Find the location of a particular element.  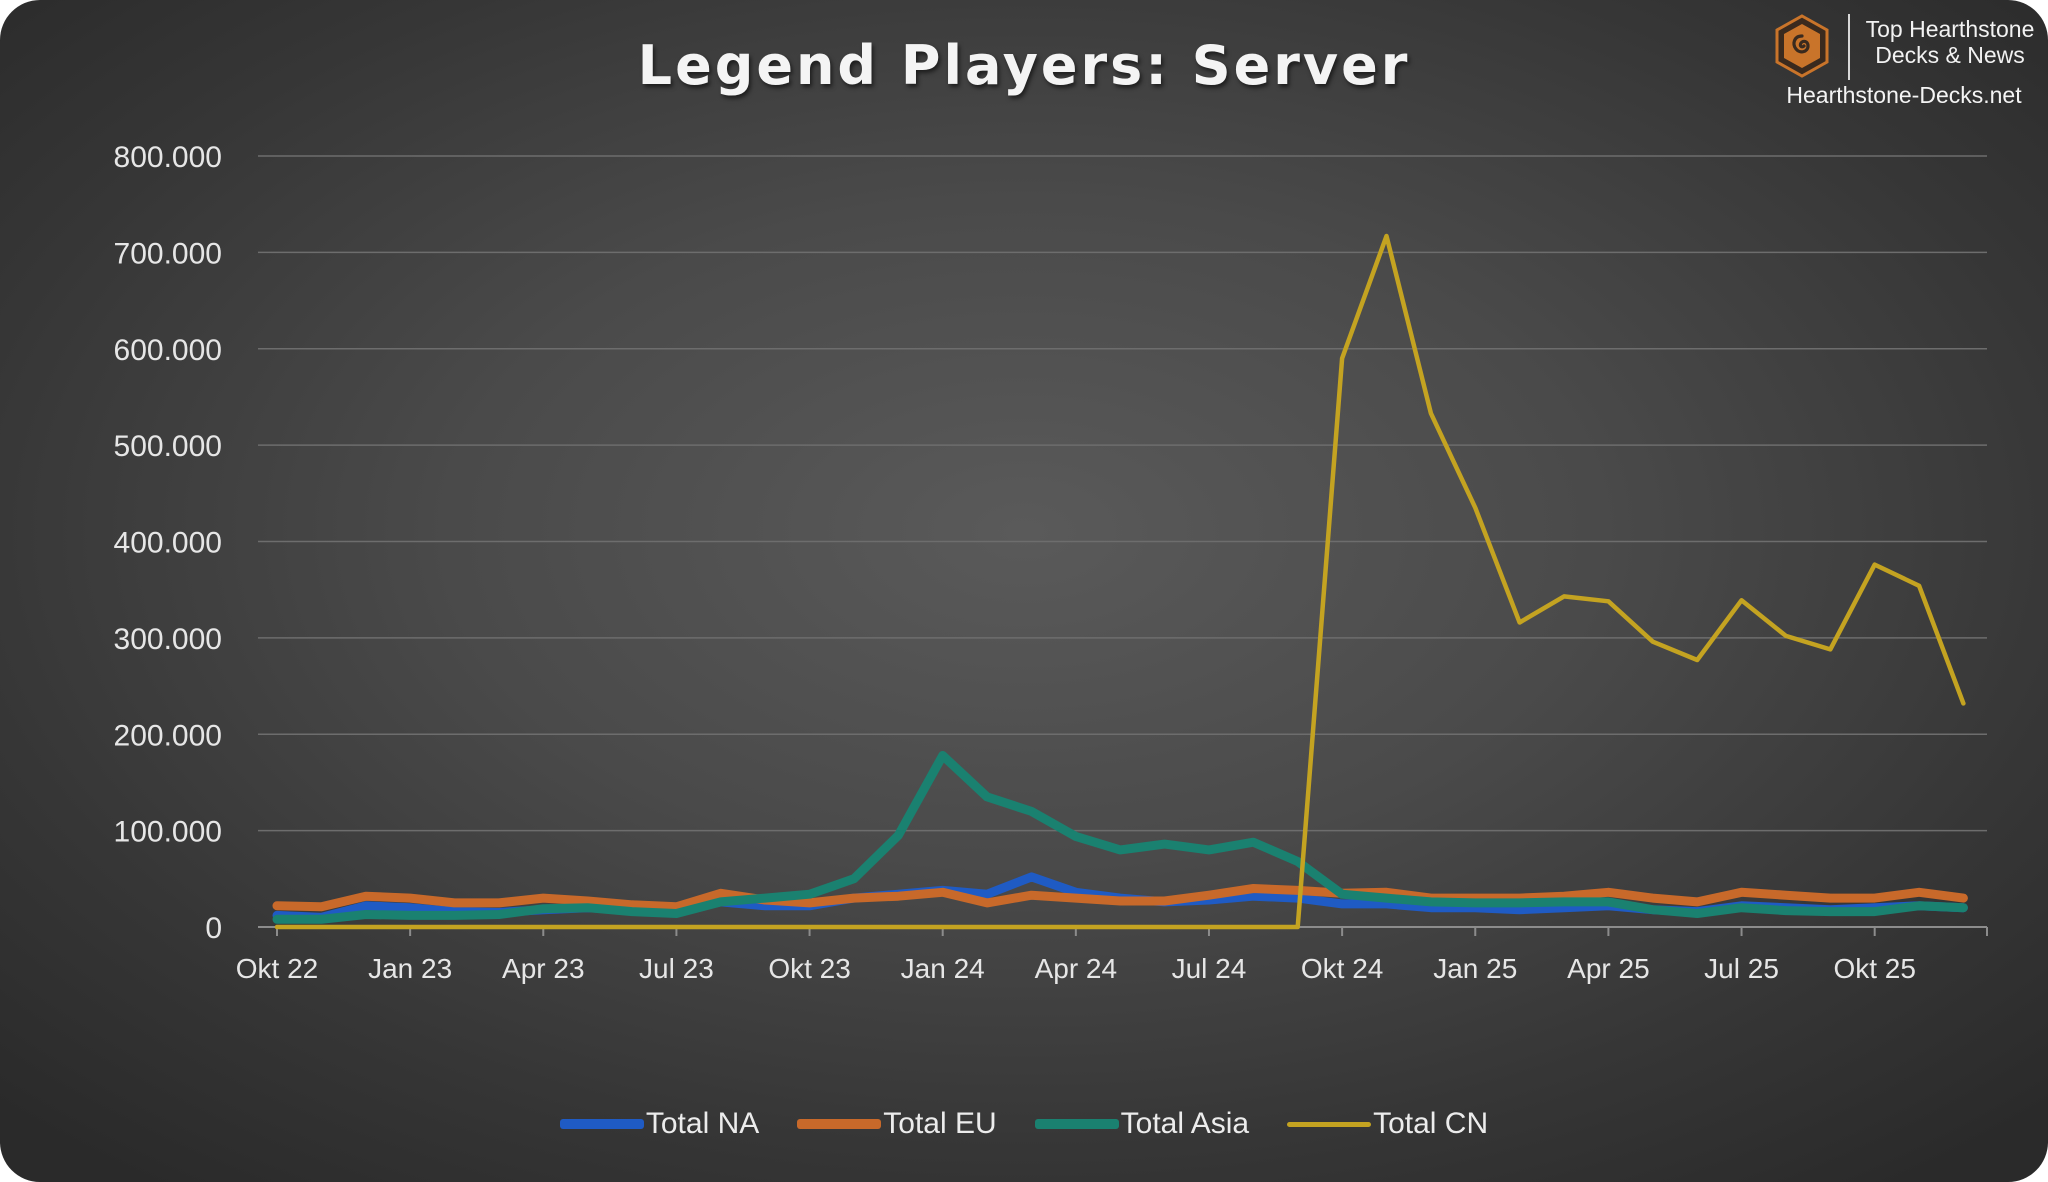

x-tick-label: Jul 25 is located at coordinates (1741, 968).